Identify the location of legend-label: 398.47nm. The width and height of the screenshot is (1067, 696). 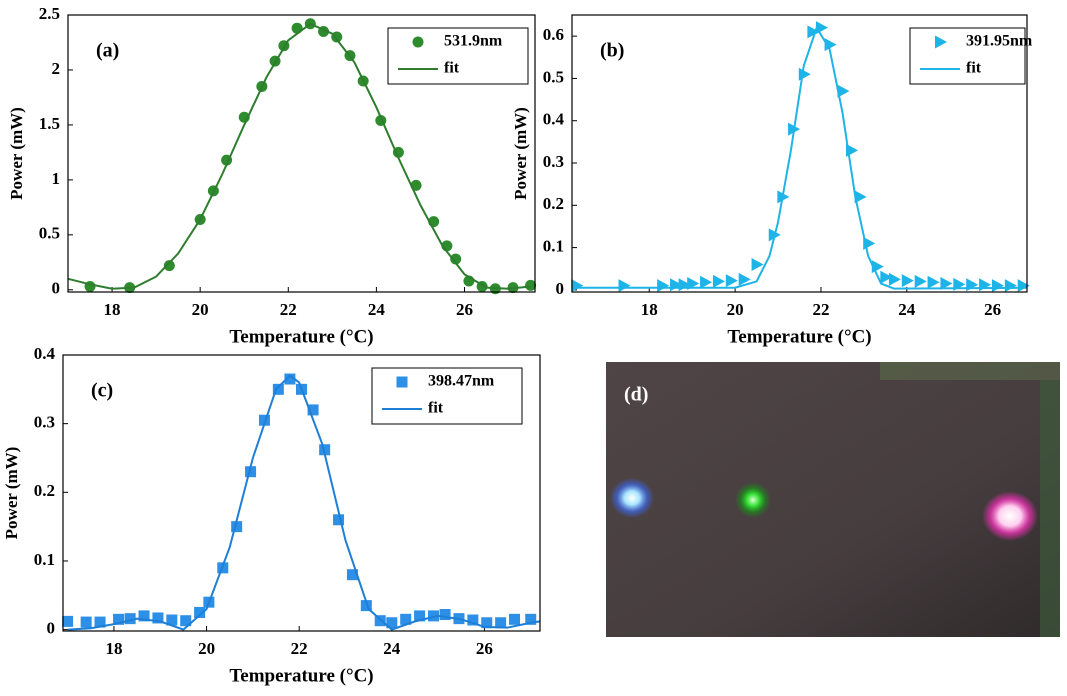
(461, 381).